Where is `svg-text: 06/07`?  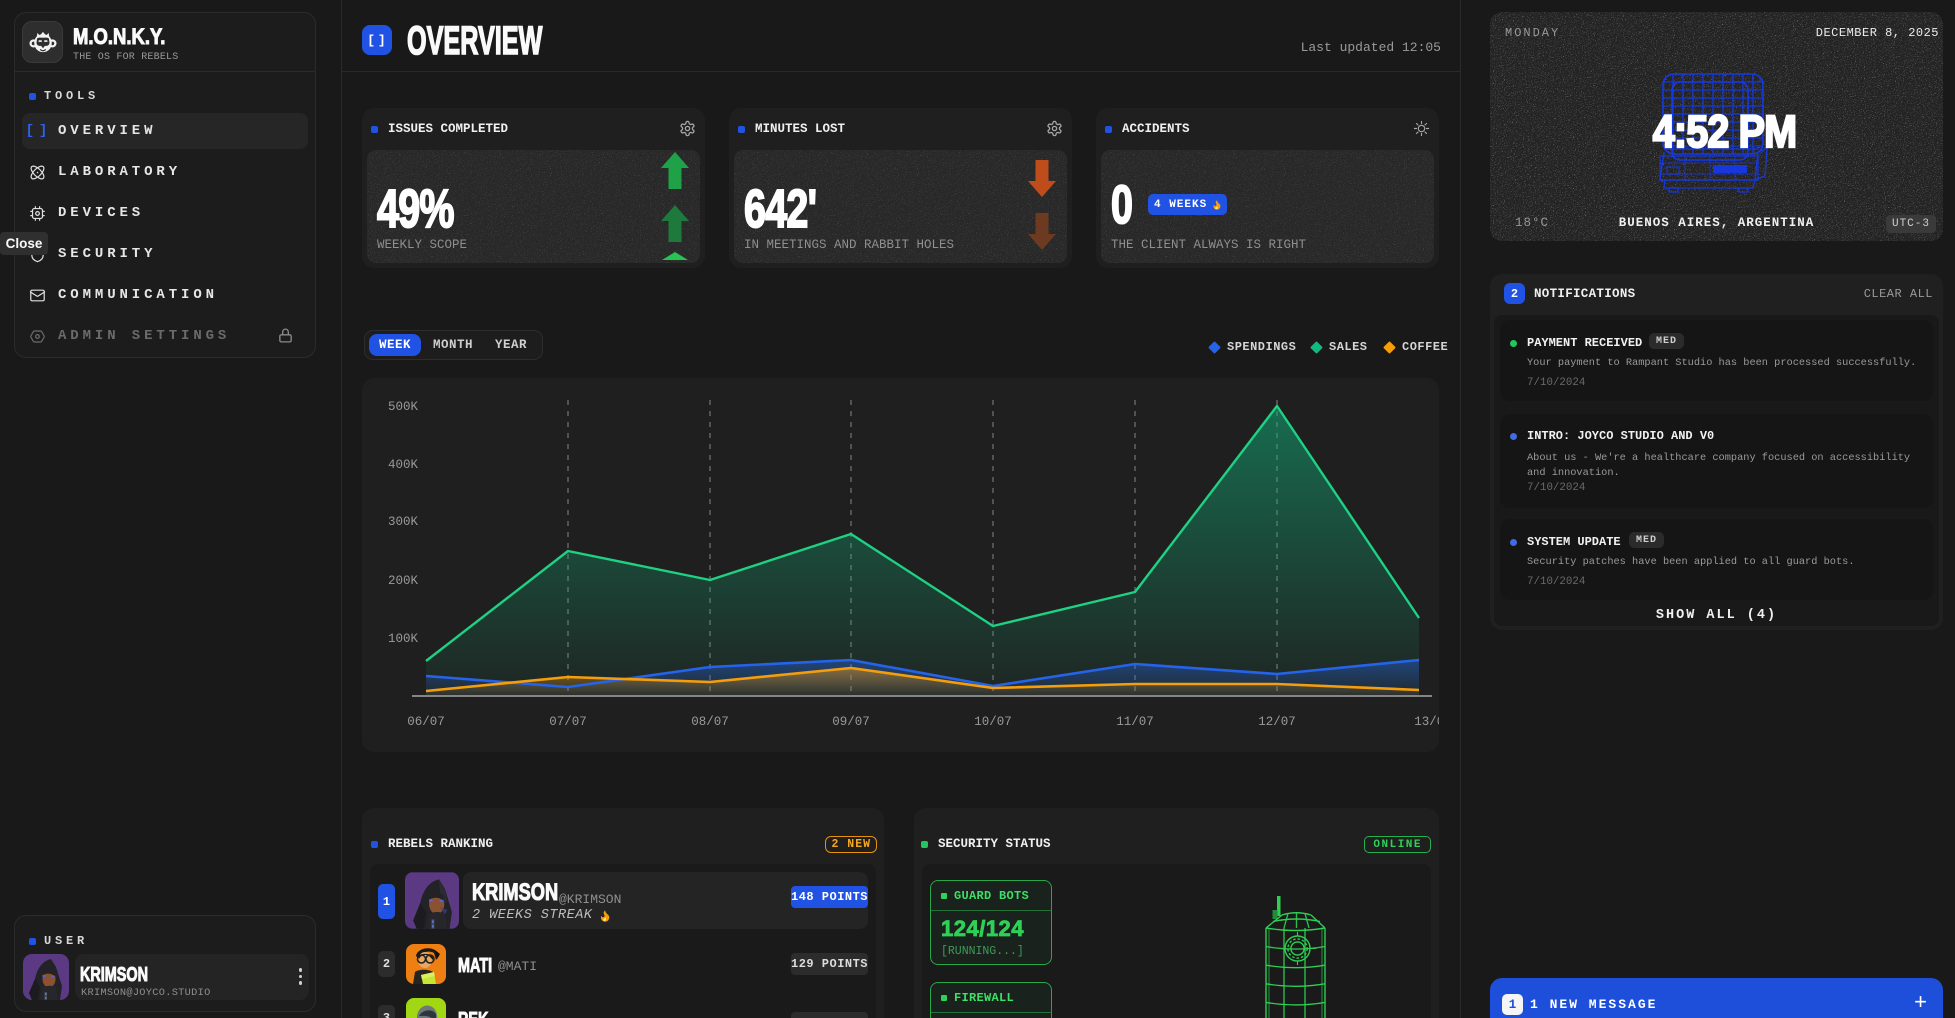 svg-text: 06/07 is located at coordinates (426, 722).